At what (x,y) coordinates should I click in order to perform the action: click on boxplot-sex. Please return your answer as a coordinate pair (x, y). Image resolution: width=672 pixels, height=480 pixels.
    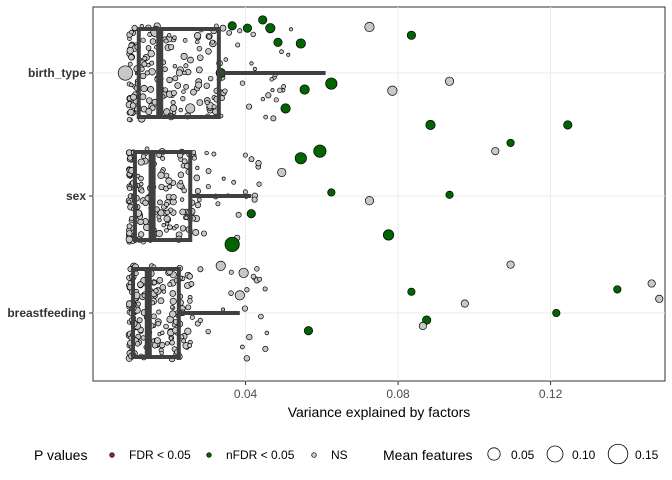
    Looking at the image, I should click on (191, 196).